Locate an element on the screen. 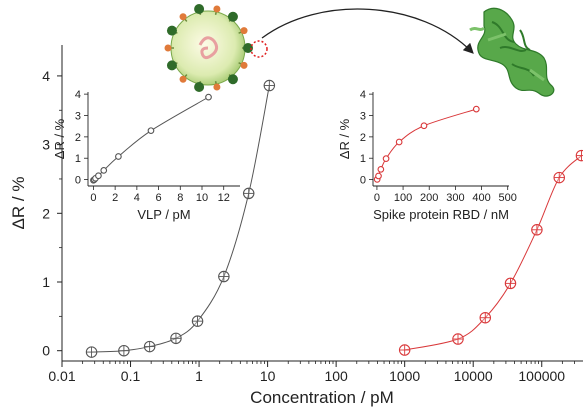 The width and height of the screenshot is (583, 415). inset-x-tick-label: 4 is located at coordinates (137, 198).